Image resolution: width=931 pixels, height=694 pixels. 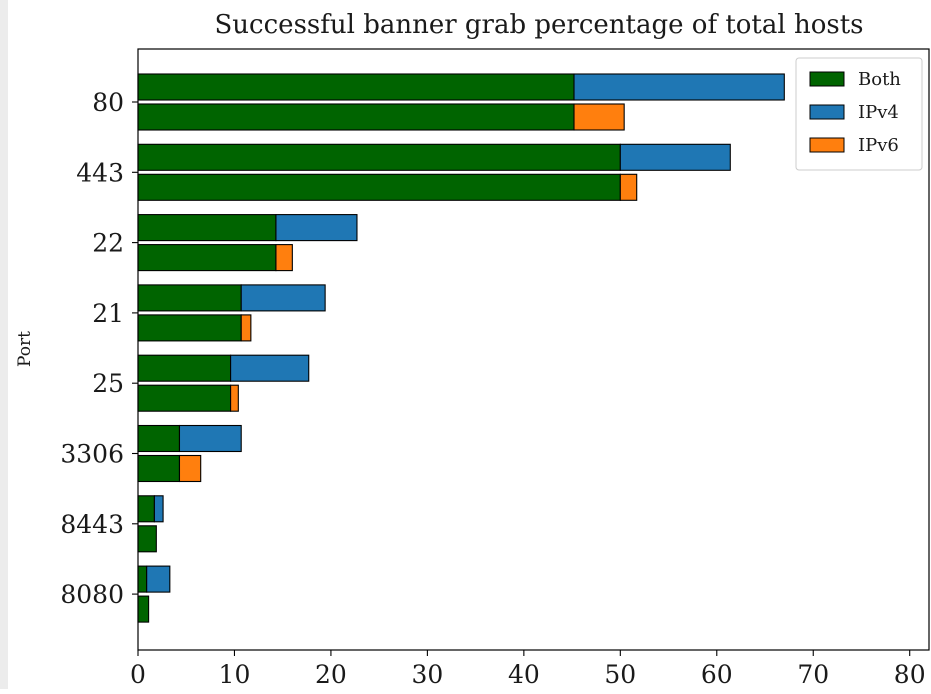 What do you see at coordinates (878, 112) in the screenshot?
I see `legend-label-ipv4: IPv4` at bounding box center [878, 112].